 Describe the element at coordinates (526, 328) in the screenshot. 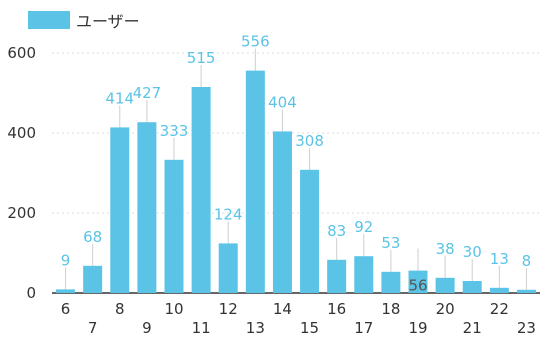

I see `x-tick-label: 23` at that location.